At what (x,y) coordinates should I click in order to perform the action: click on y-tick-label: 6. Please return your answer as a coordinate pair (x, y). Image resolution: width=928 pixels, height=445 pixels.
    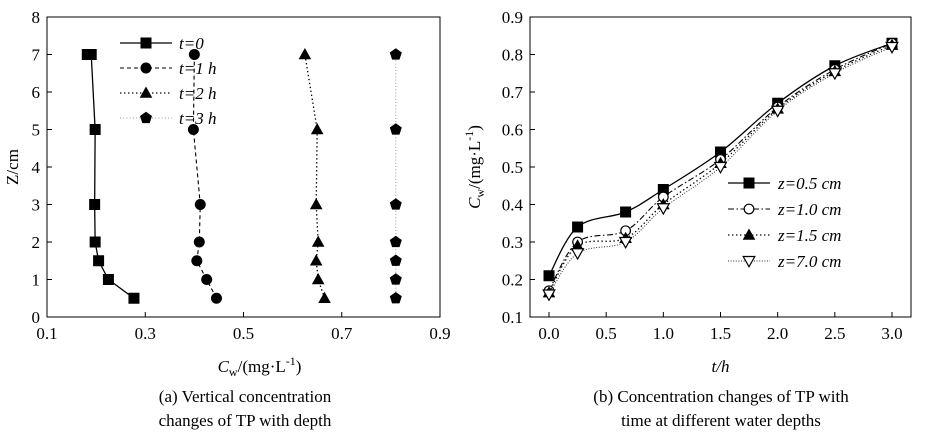
    Looking at the image, I should click on (36, 92).